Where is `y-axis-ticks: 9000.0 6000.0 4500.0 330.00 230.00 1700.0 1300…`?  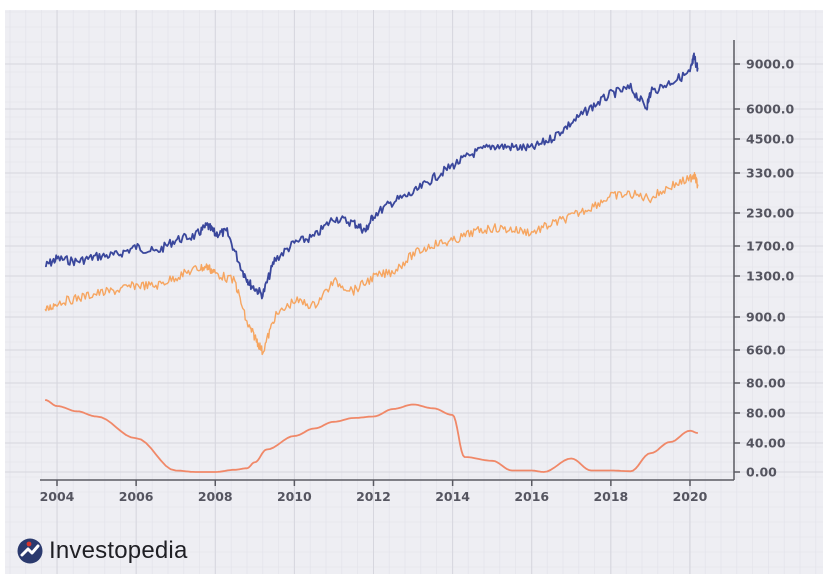
y-axis-ticks: 9000.0 6000.0 4500.0 330.00 230.00 1700.0 1300… is located at coordinates (764, 268).